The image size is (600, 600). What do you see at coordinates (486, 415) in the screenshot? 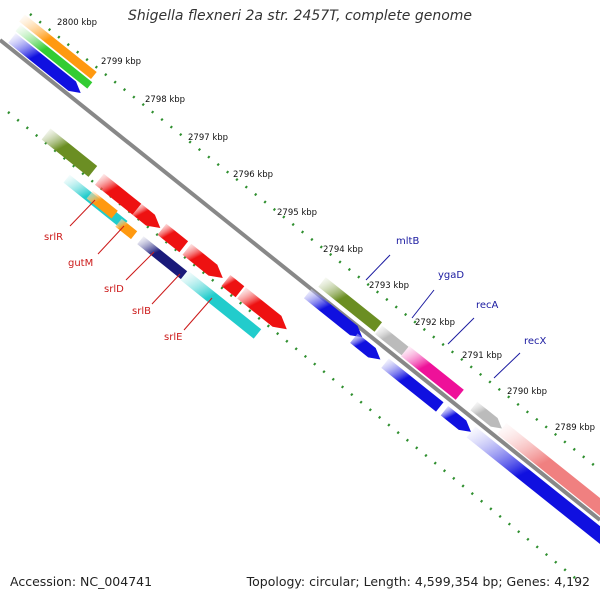
I see `gene-grey-recX` at bounding box center [486, 415].